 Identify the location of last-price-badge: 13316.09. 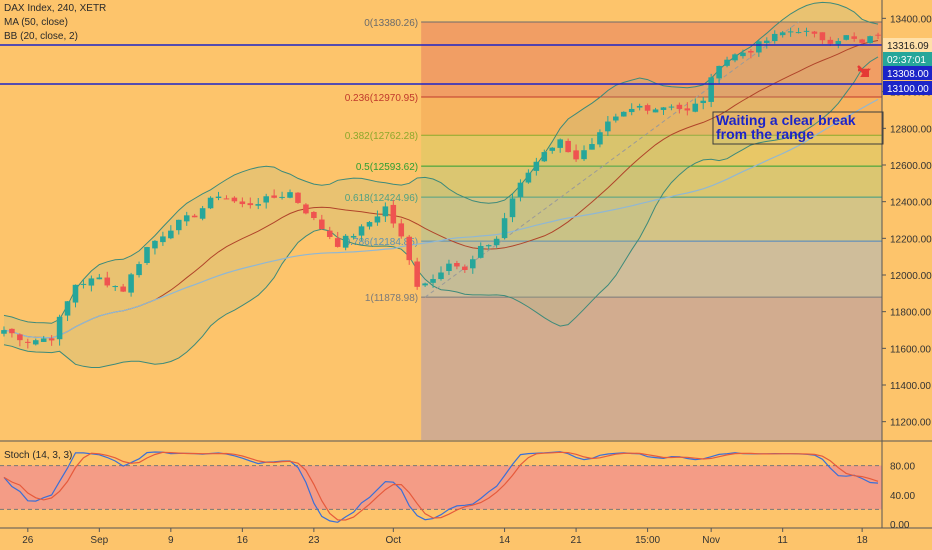
(908, 46).